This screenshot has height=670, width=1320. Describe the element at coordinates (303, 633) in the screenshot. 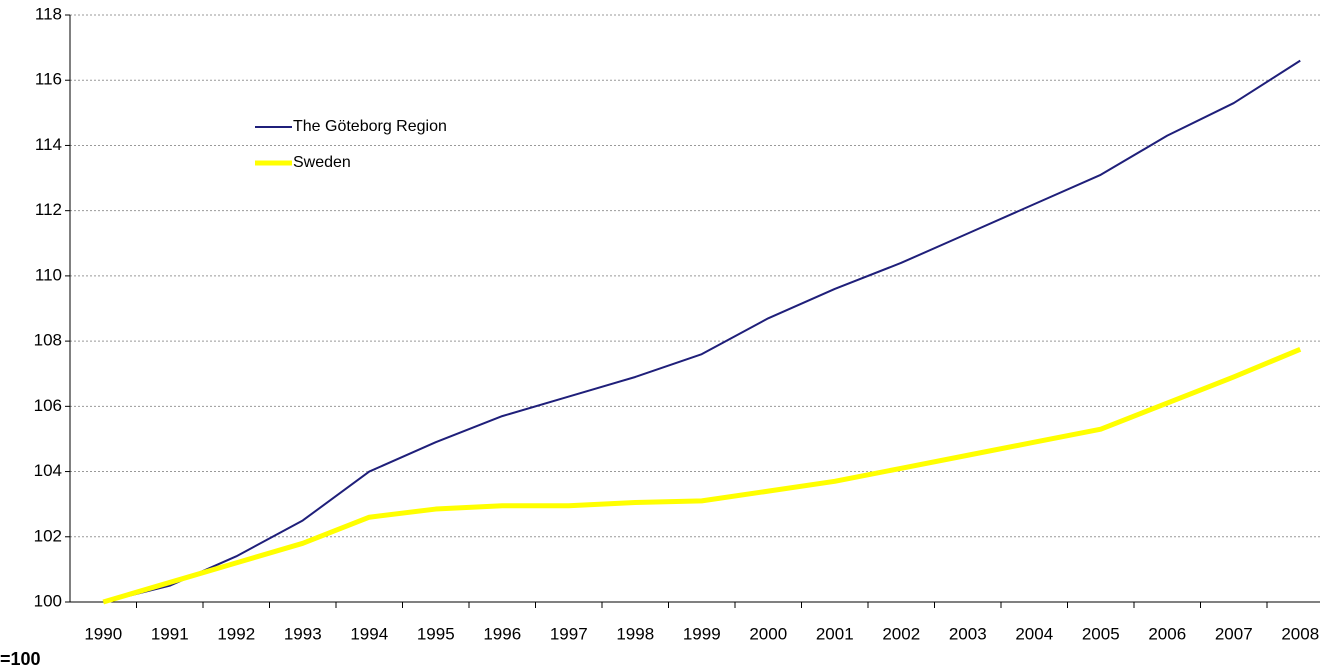

I see `x-tick-label: 1993` at that location.